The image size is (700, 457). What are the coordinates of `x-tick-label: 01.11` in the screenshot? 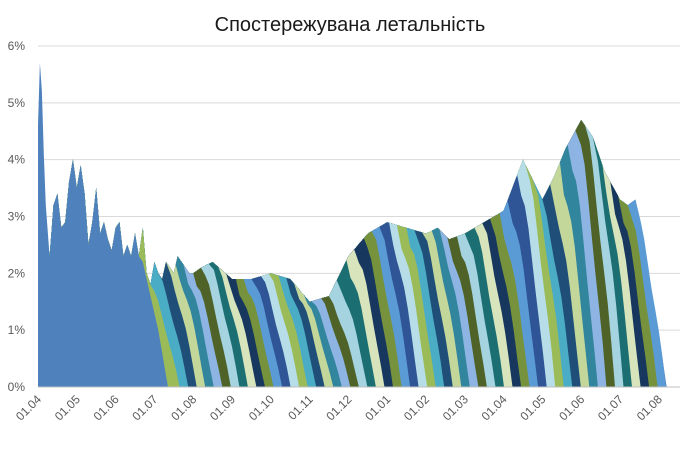 It's located at (300, 407).